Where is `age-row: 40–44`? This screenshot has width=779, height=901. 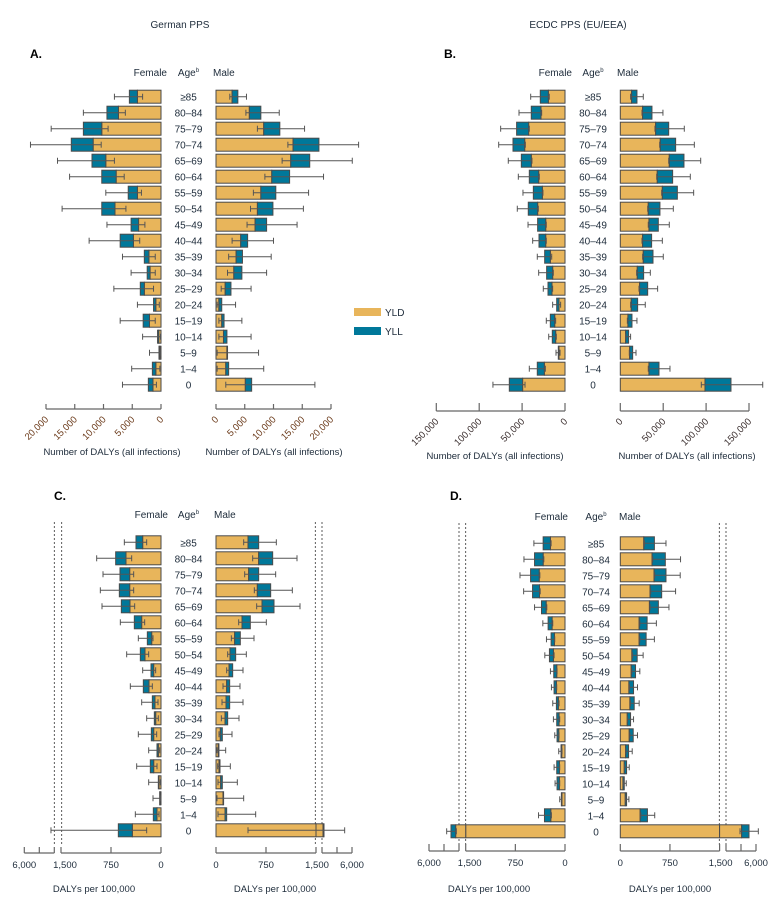
age-row: 40–44 is located at coordinates (597, 240).